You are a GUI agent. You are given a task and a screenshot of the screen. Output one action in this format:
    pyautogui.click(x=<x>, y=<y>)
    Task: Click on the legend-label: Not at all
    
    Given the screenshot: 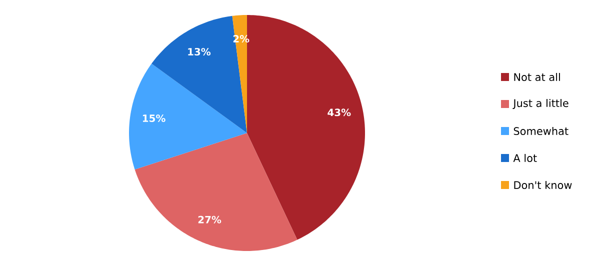 What is the action you would take?
    pyautogui.click(x=537, y=77)
    